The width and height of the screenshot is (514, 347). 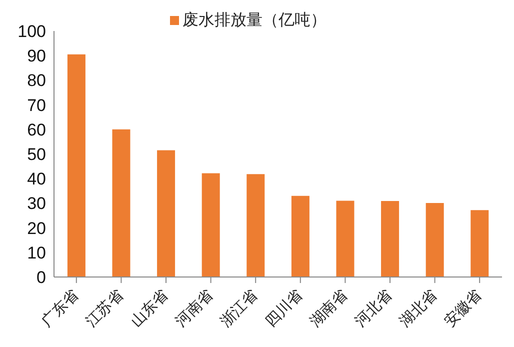 What do you see at coordinates (36, 130) in the screenshot?
I see `y-tick-label: 60` at bounding box center [36, 130].